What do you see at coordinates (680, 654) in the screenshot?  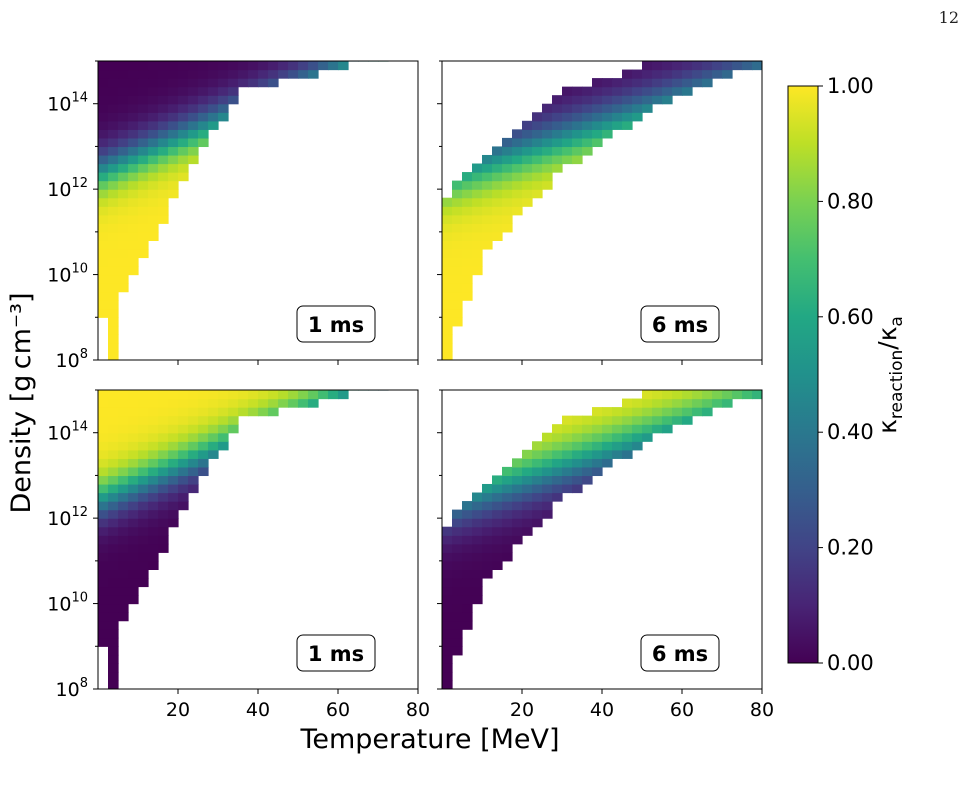 I see `time-annotation: 6 ms` at bounding box center [680, 654].